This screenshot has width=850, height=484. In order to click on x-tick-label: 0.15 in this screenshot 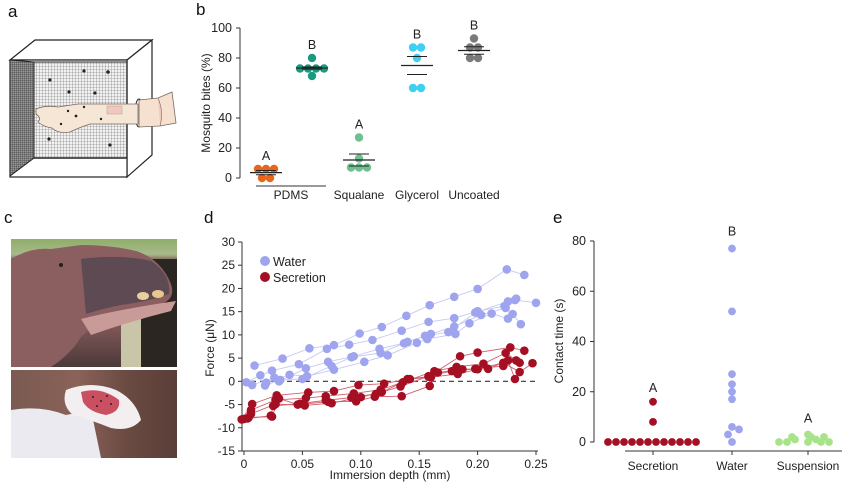, I will do `click(420, 464)`.